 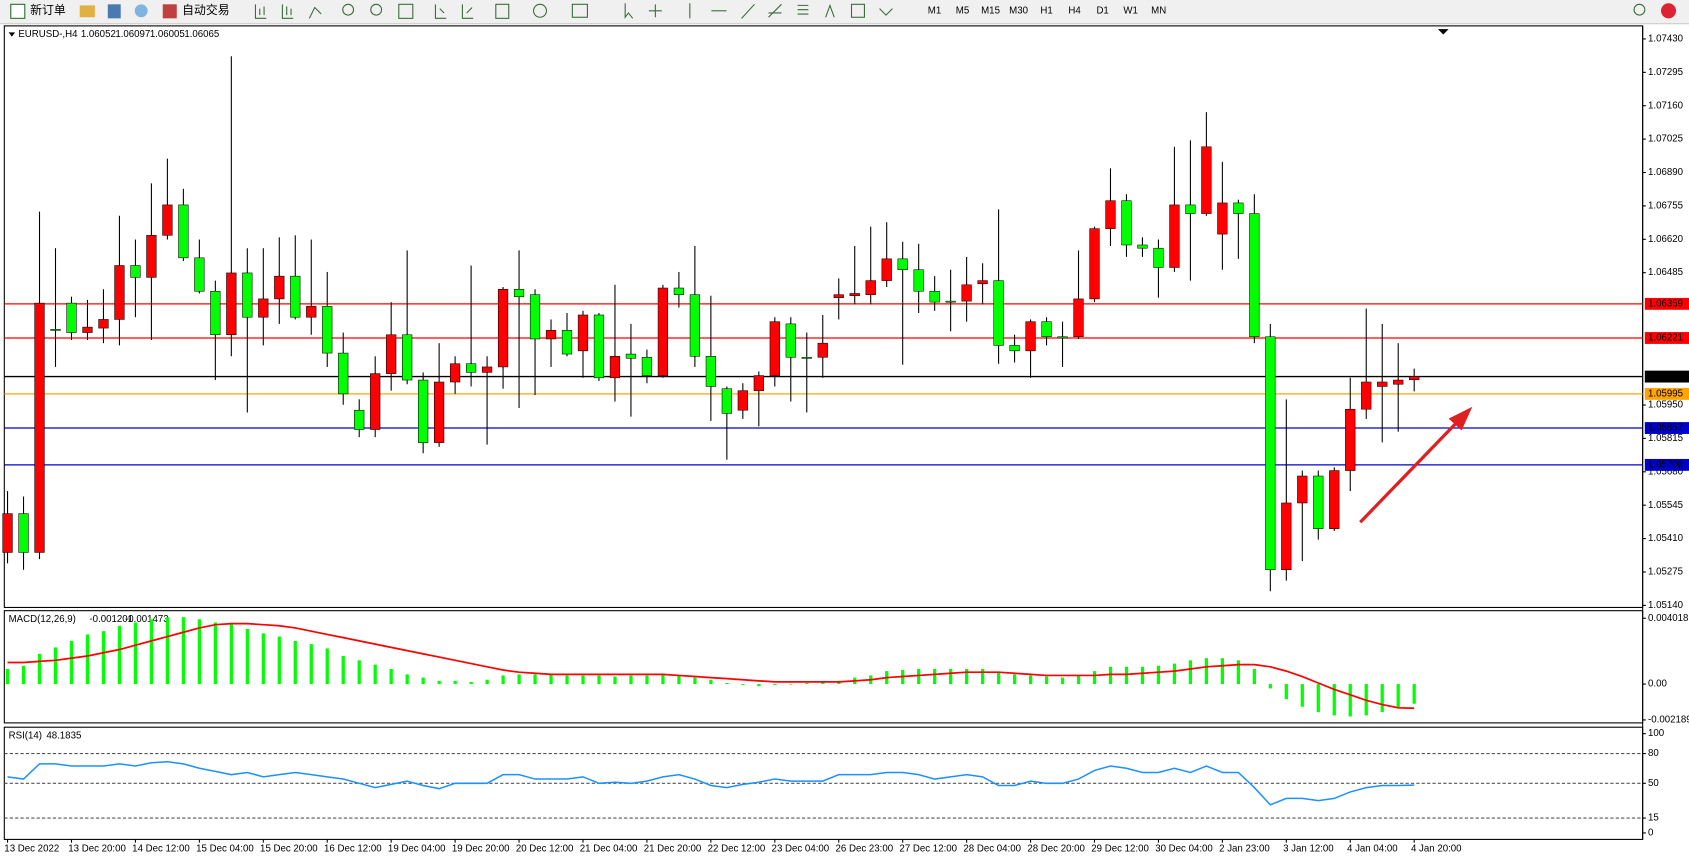 What do you see at coordinates (1056, 849) in the screenshot?
I see `x-tick-label: 28 Dec 20:00` at bounding box center [1056, 849].